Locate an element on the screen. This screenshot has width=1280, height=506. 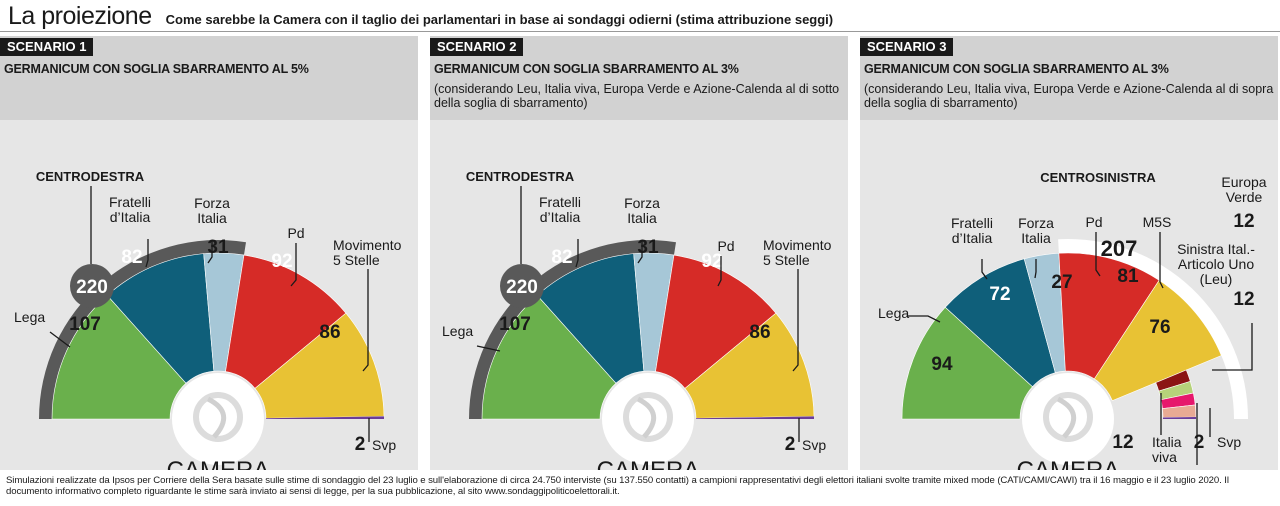
party-label-sinistra-ital-articolo-uno-leu: Sinistra Ital.-Articolo Uno (Leu) is located at coordinates (1216, 264).